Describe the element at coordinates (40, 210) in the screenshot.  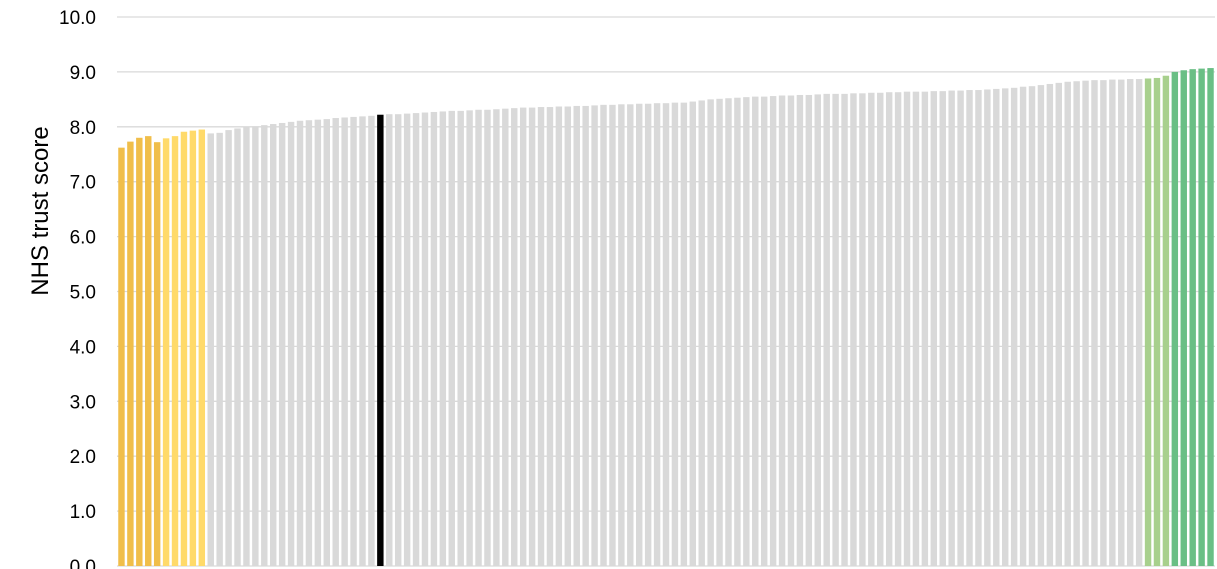
I see `y-axis-title: NHS trust score` at that location.